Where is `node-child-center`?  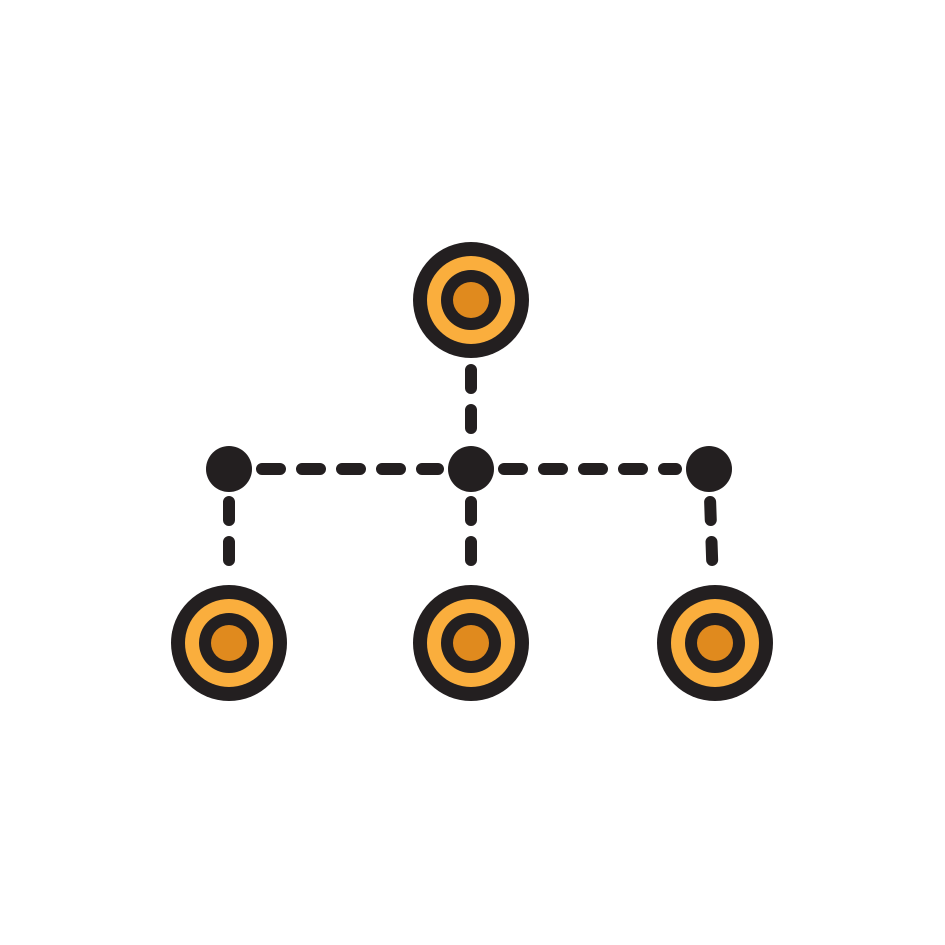
node-child-center is located at coordinates (471, 643).